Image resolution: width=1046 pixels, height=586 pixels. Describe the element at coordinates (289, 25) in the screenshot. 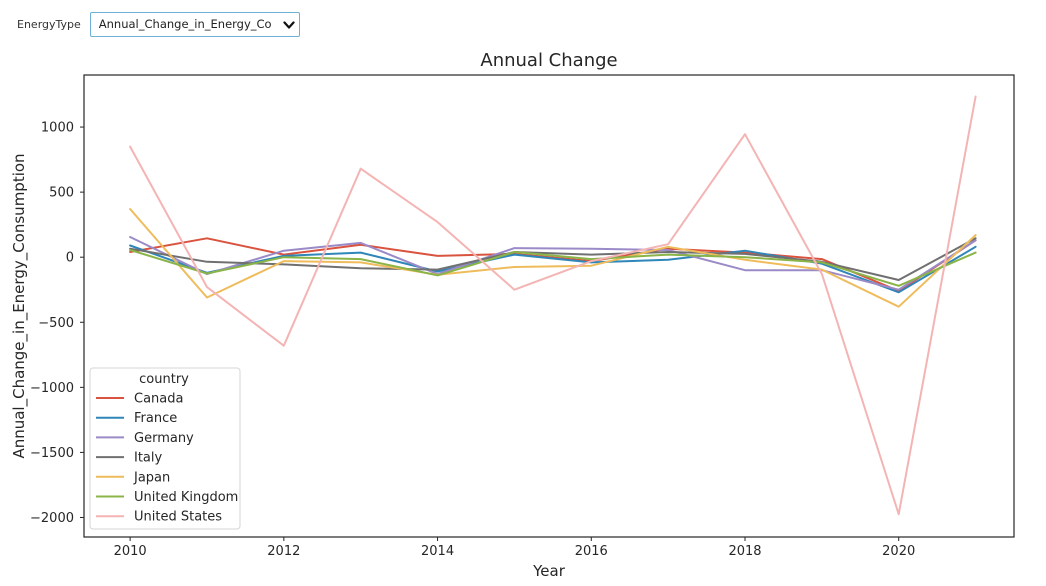

I see `chevron-down-icon` at that location.